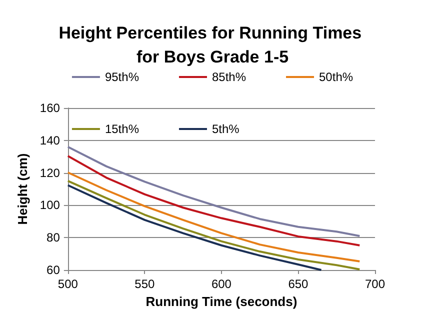 Image resolution: width=425 pixels, height=328 pixels. I want to click on y-tick-label: 80, so click(53, 237).